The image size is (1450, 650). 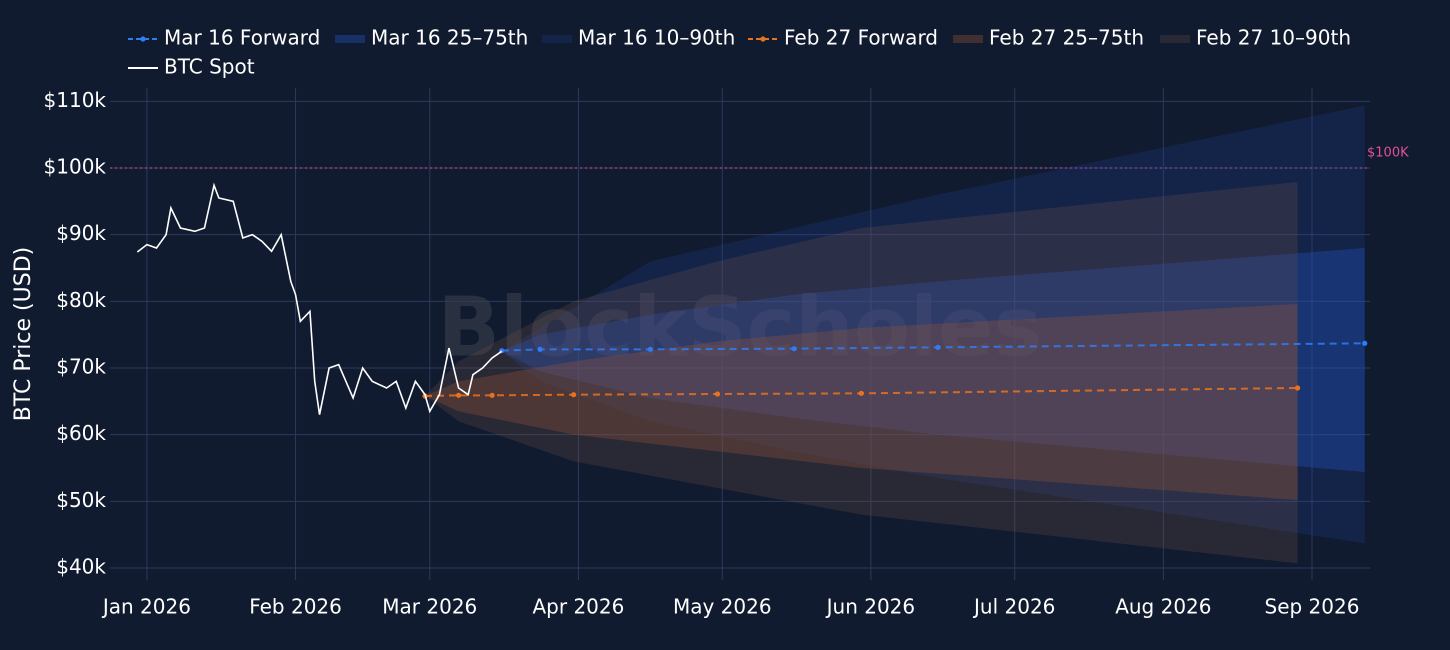 I want to click on legend-label: Mar 16 Forward, so click(x=242, y=38).